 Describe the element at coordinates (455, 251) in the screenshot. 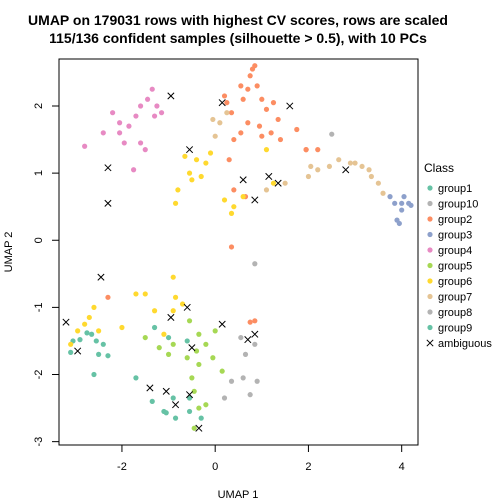

I see `legend-label-group4: group4` at that location.